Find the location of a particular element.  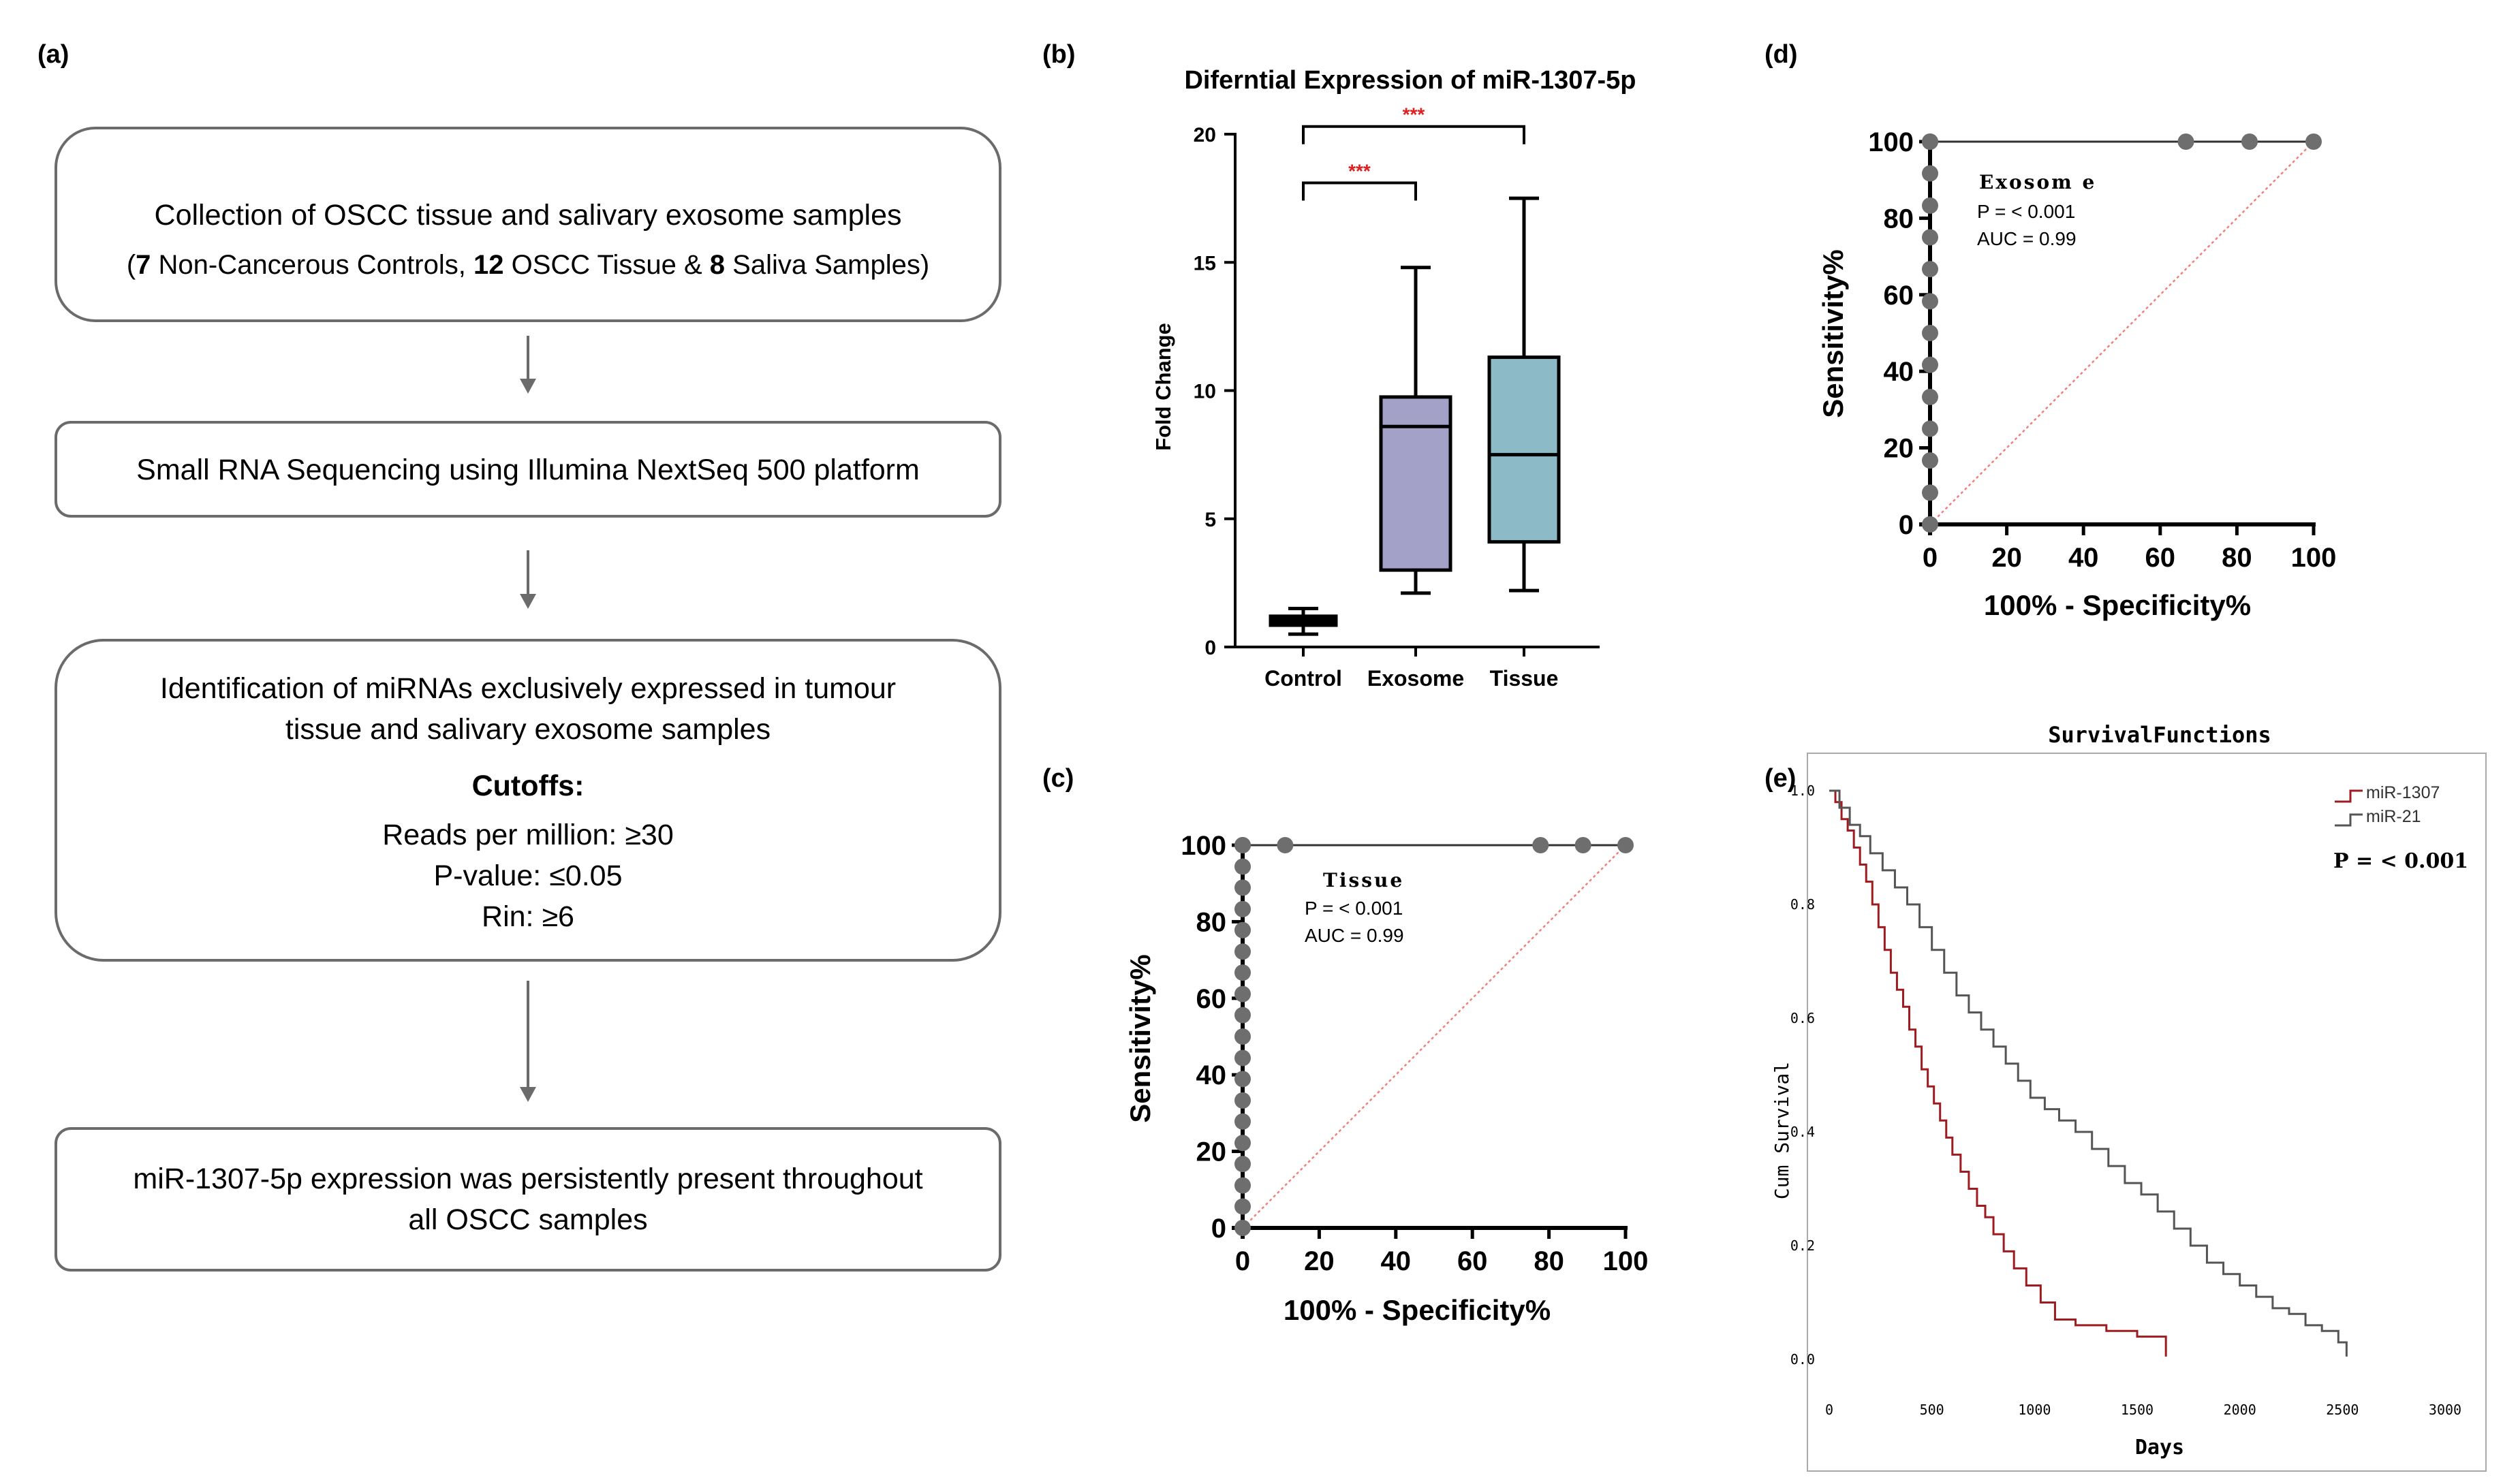

significance-bracket is located at coordinates (1413, 134).